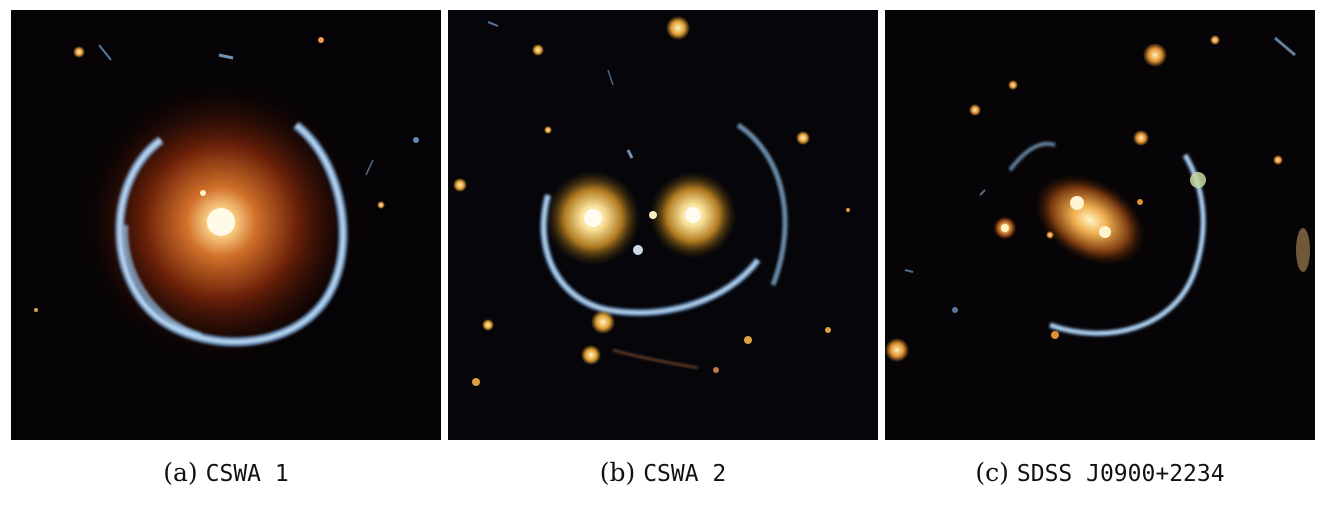  I want to click on caption-c-label: (c), so click(992, 472).